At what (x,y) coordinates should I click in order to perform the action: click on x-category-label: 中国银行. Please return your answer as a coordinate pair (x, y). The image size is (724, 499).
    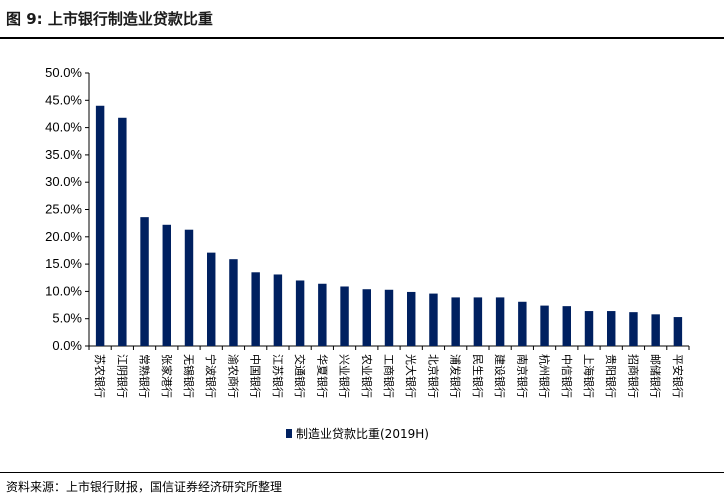
    Looking at the image, I should click on (256, 376).